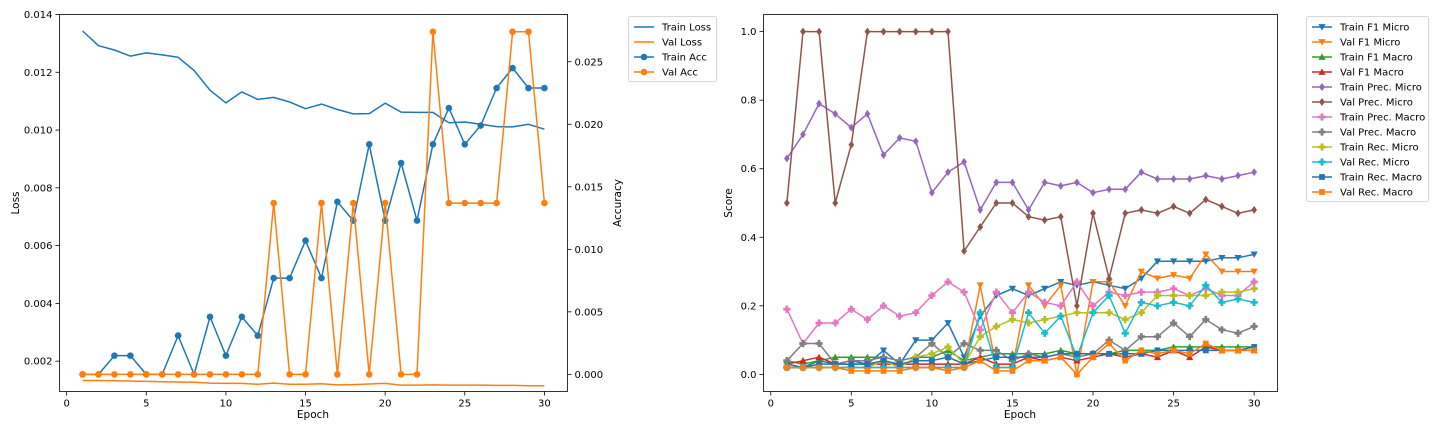 The width and height of the screenshot is (1440, 432). Describe the element at coordinates (680, 73) in the screenshot. I see `legend-label: Val Acc` at that location.